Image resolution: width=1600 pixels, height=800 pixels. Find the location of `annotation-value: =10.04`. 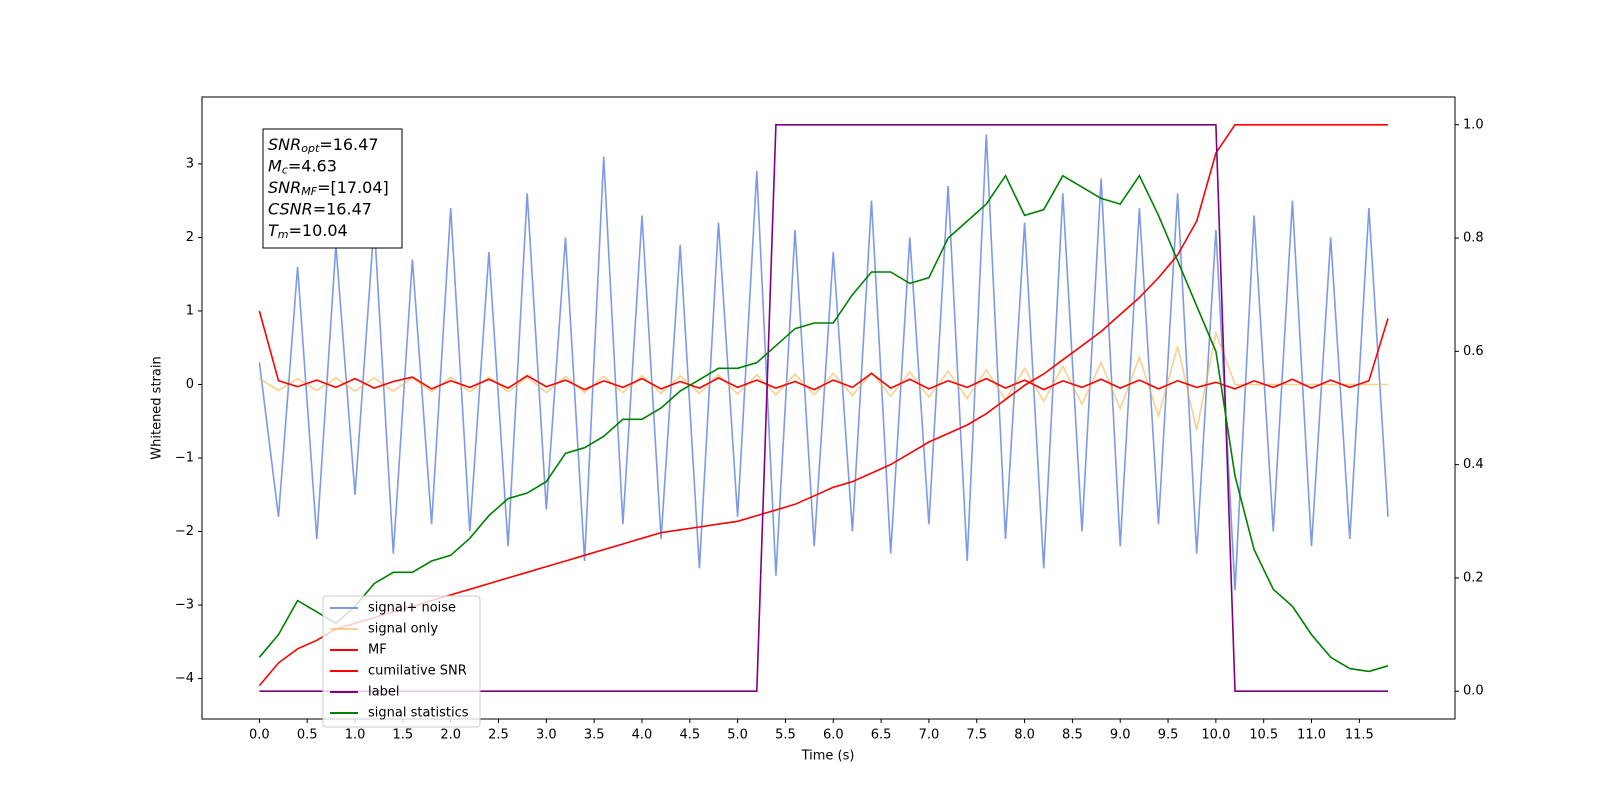

annotation-value: =10.04 is located at coordinates (318, 230).